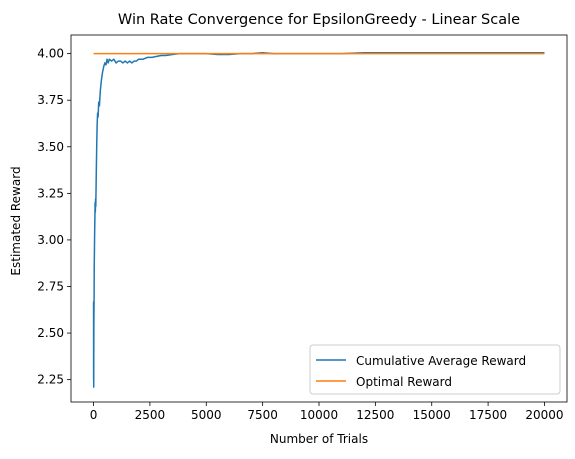 Image resolution: width=575 pixels, height=459 pixels. What do you see at coordinates (16, 220) in the screenshot?
I see `y-axis-label: Estimated Reward` at bounding box center [16, 220].